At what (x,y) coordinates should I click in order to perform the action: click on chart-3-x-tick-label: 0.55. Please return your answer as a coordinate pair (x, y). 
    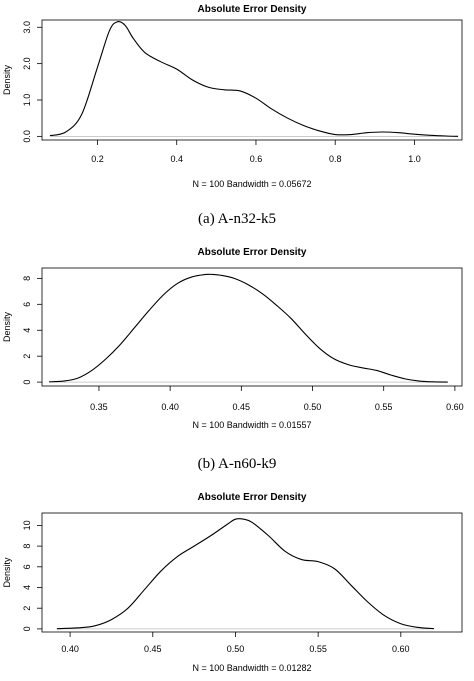
    Looking at the image, I should click on (318, 649).